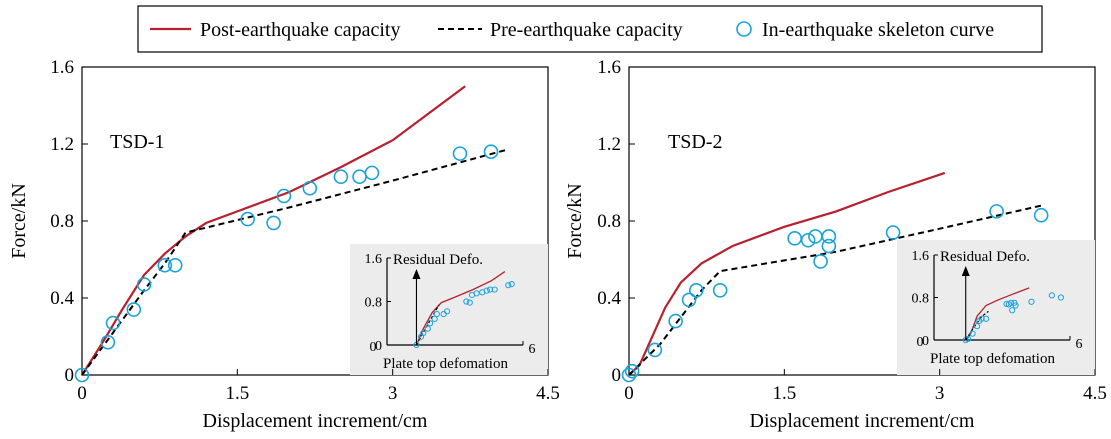  I want to click on inset-pre-line, so click(977, 325).